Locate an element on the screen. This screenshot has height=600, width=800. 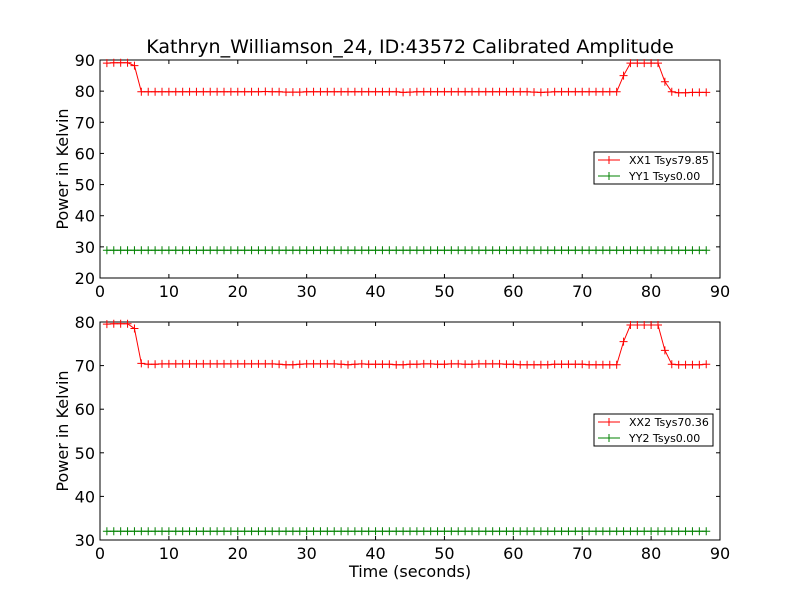
x-tick-label: 50 is located at coordinates (444, 553).